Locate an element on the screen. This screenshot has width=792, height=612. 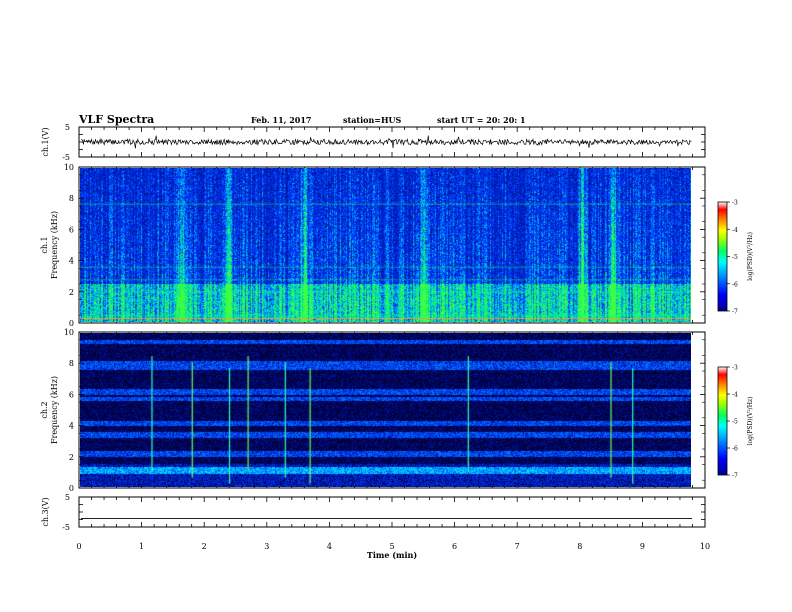
x-tick-label: 5 is located at coordinates (391, 546).